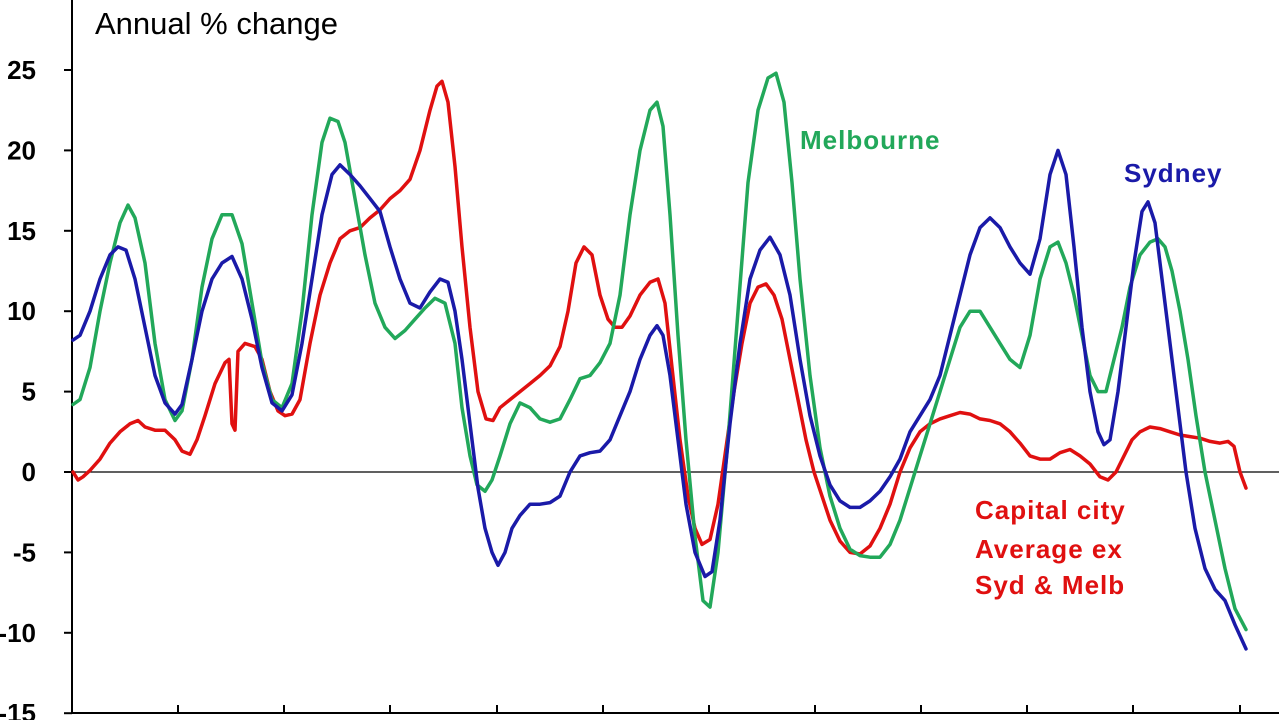 The height and width of the screenshot is (720, 1279). Describe the element at coordinates (21, 150) in the screenshot. I see `y-tick-label: 20` at that location.